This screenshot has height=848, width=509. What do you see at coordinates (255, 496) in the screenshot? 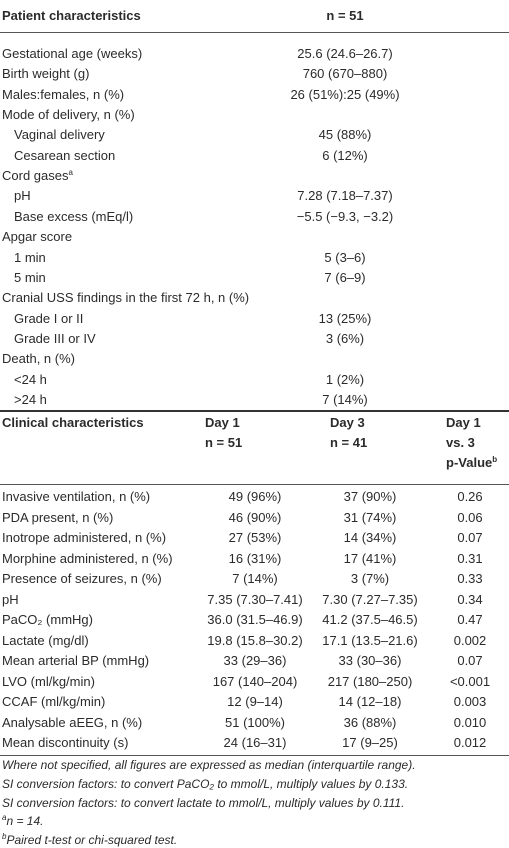
I see `row-value: 49 (96%)` at bounding box center [255, 496].